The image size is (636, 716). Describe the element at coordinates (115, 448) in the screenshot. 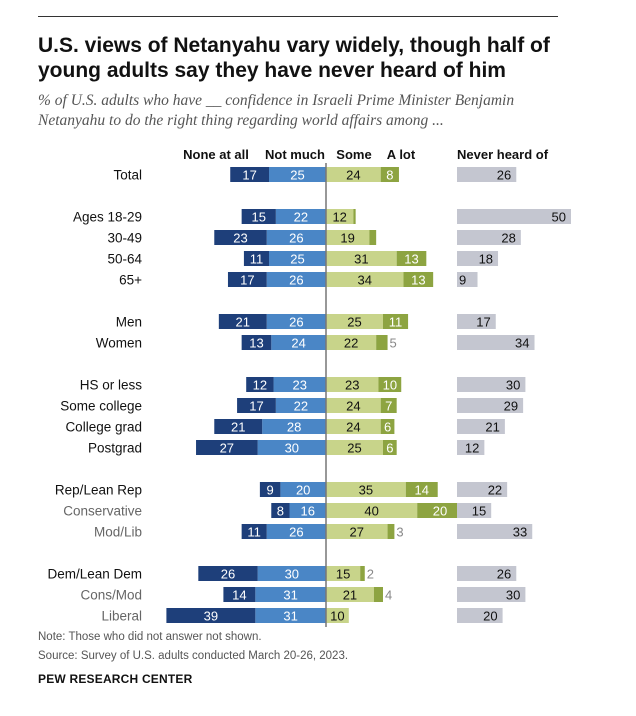

I see `row-label: Postgrad` at that location.